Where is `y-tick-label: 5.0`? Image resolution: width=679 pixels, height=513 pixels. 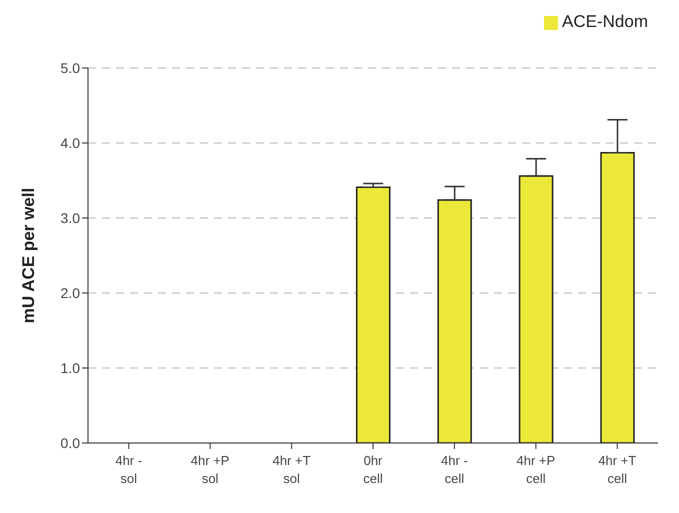
y-tick-label: 5.0 is located at coordinates (70, 68).